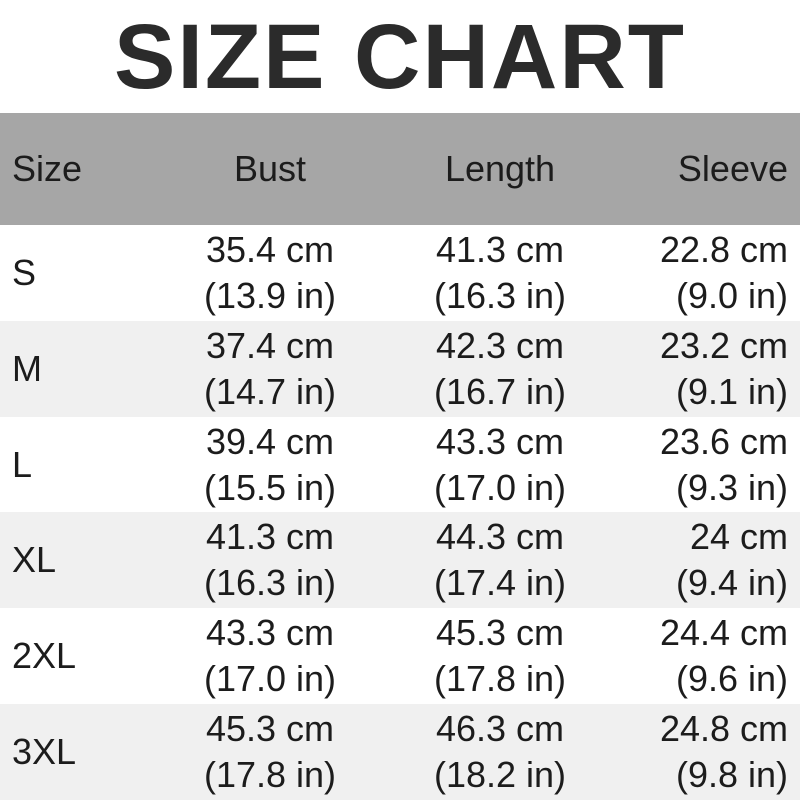 The height and width of the screenshot is (800, 800). What do you see at coordinates (500, 537) in the screenshot?
I see `length-cm: 44.3 cm` at bounding box center [500, 537].